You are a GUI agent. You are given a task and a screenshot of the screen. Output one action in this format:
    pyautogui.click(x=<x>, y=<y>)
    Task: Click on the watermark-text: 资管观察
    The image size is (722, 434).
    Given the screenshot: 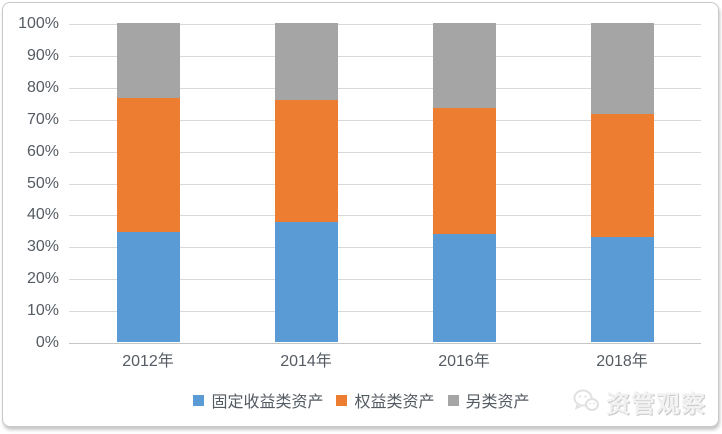 What is the action you would take?
    pyautogui.click(x=656, y=404)
    